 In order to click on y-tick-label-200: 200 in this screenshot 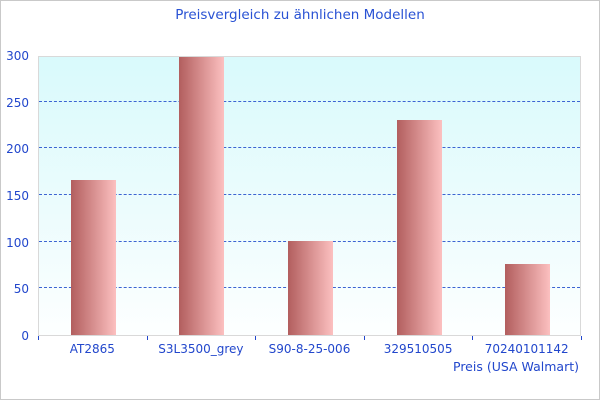, I will do `click(17, 149)`.